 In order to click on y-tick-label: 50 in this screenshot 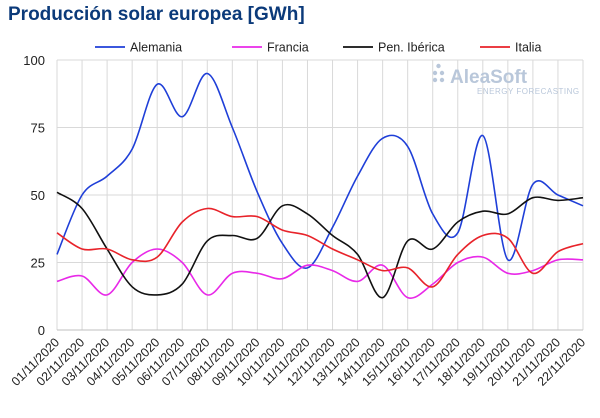, I will do `click(38, 195)`.